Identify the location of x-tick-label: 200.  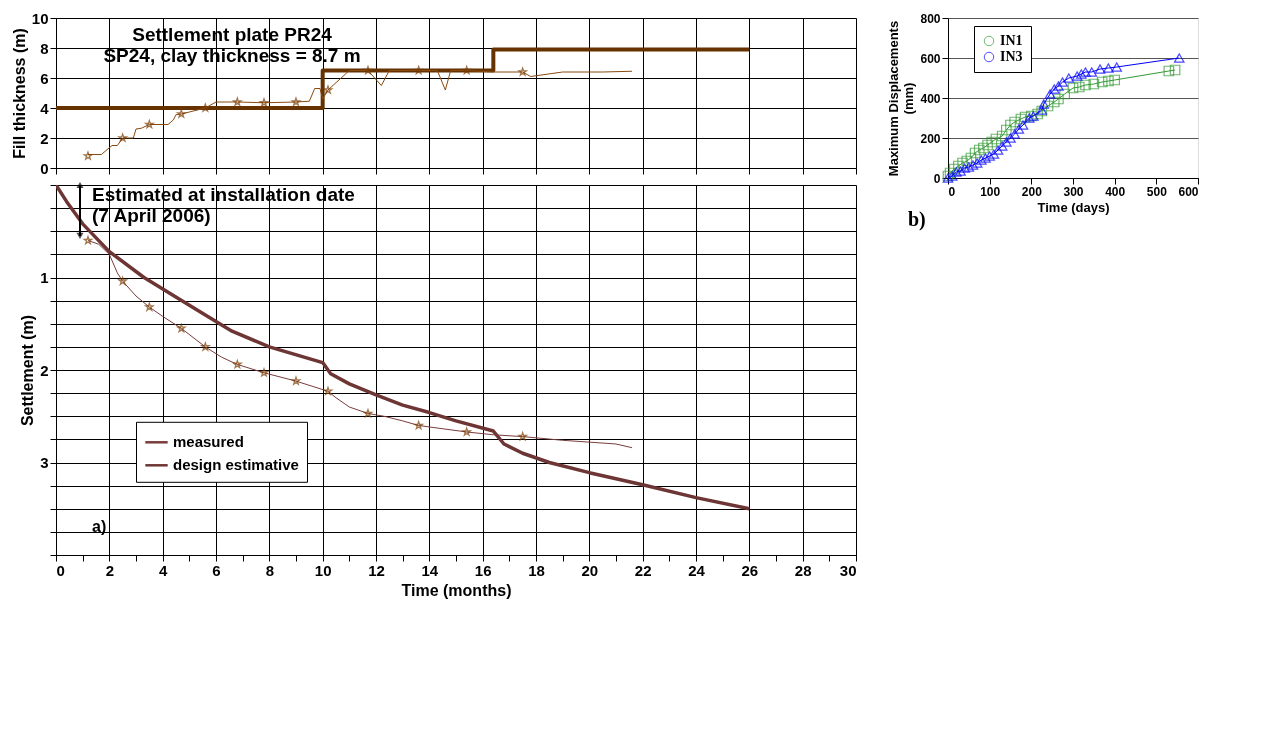
(1032, 191).